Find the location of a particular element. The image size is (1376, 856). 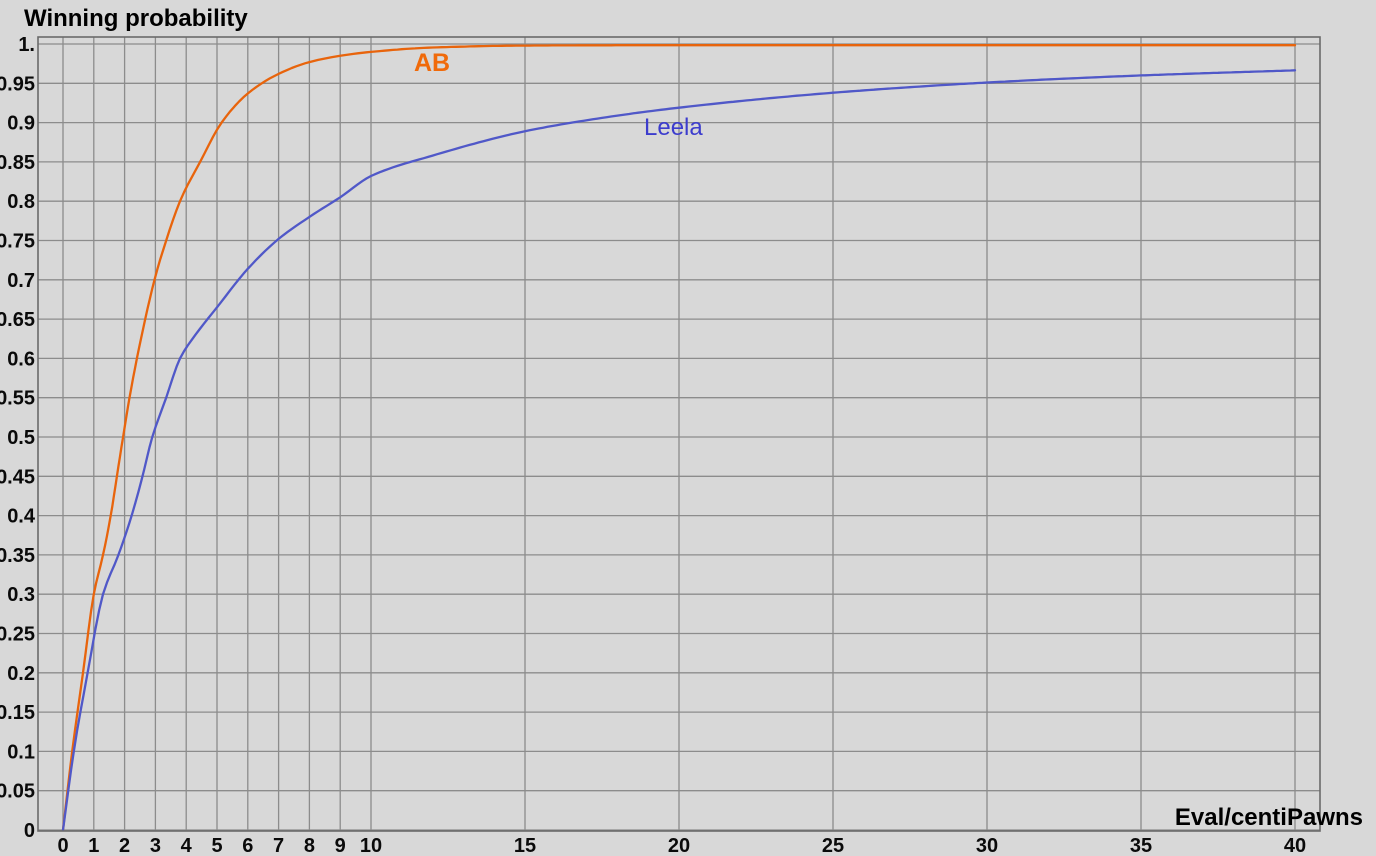

x-tick-label: 10 is located at coordinates (371, 845).